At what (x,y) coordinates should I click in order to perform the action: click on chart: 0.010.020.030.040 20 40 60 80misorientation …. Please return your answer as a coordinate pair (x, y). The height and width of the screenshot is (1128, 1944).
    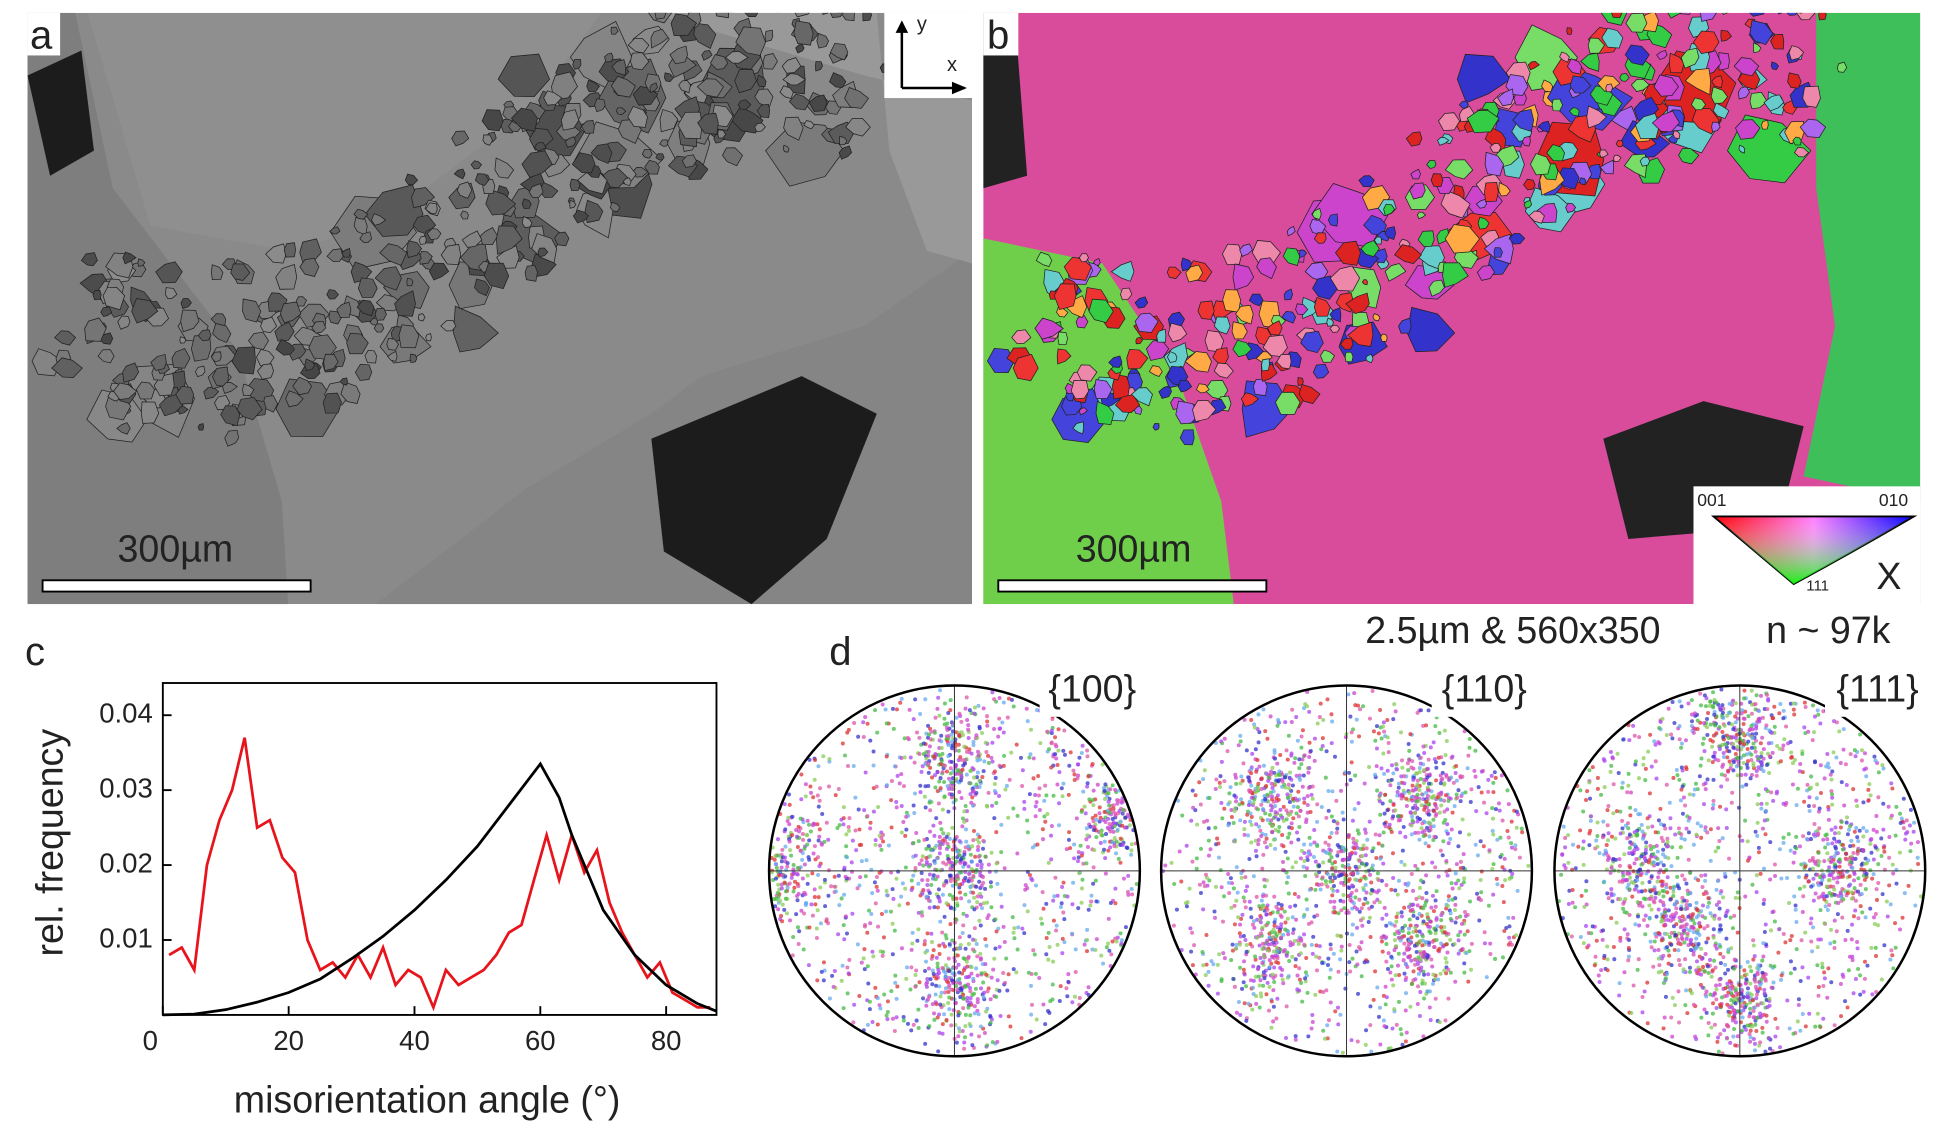
    Looking at the image, I should click on (373, 901).